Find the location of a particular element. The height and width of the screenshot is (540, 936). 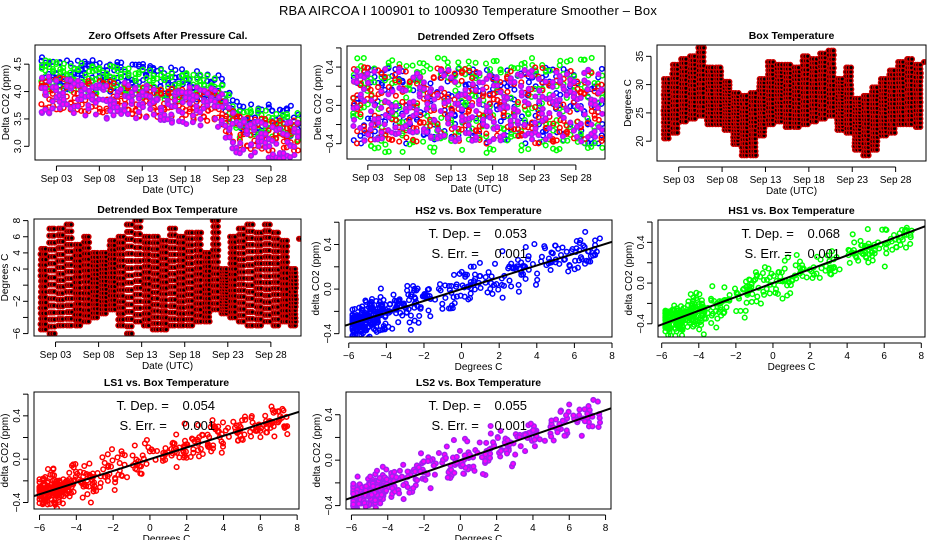

x-tick-label: Sep 03 is located at coordinates (368, 178).